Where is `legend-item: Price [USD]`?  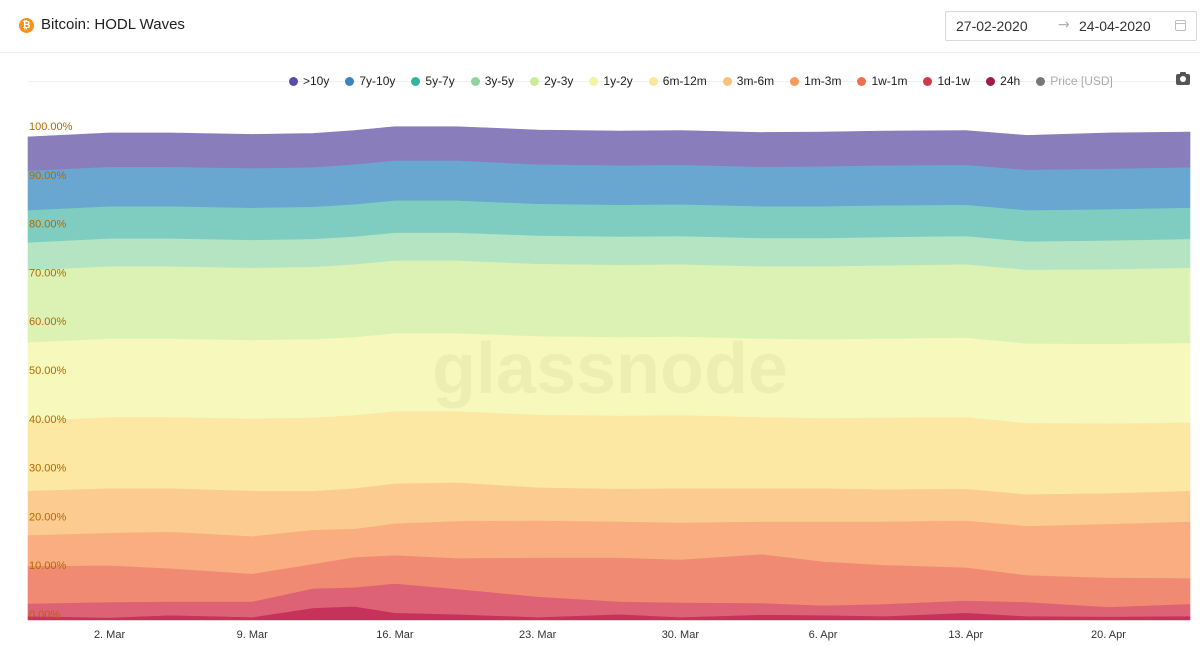
legend-item: Price [USD] is located at coordinates (1074, 81).